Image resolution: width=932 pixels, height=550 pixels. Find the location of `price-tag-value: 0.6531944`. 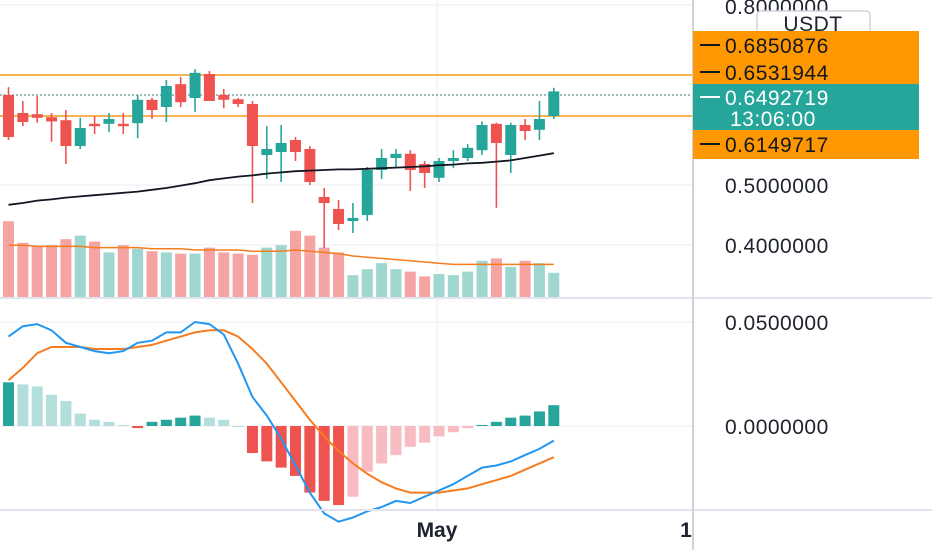

price-tag-value: 0.6531944 is located at coordinates (777, 73).